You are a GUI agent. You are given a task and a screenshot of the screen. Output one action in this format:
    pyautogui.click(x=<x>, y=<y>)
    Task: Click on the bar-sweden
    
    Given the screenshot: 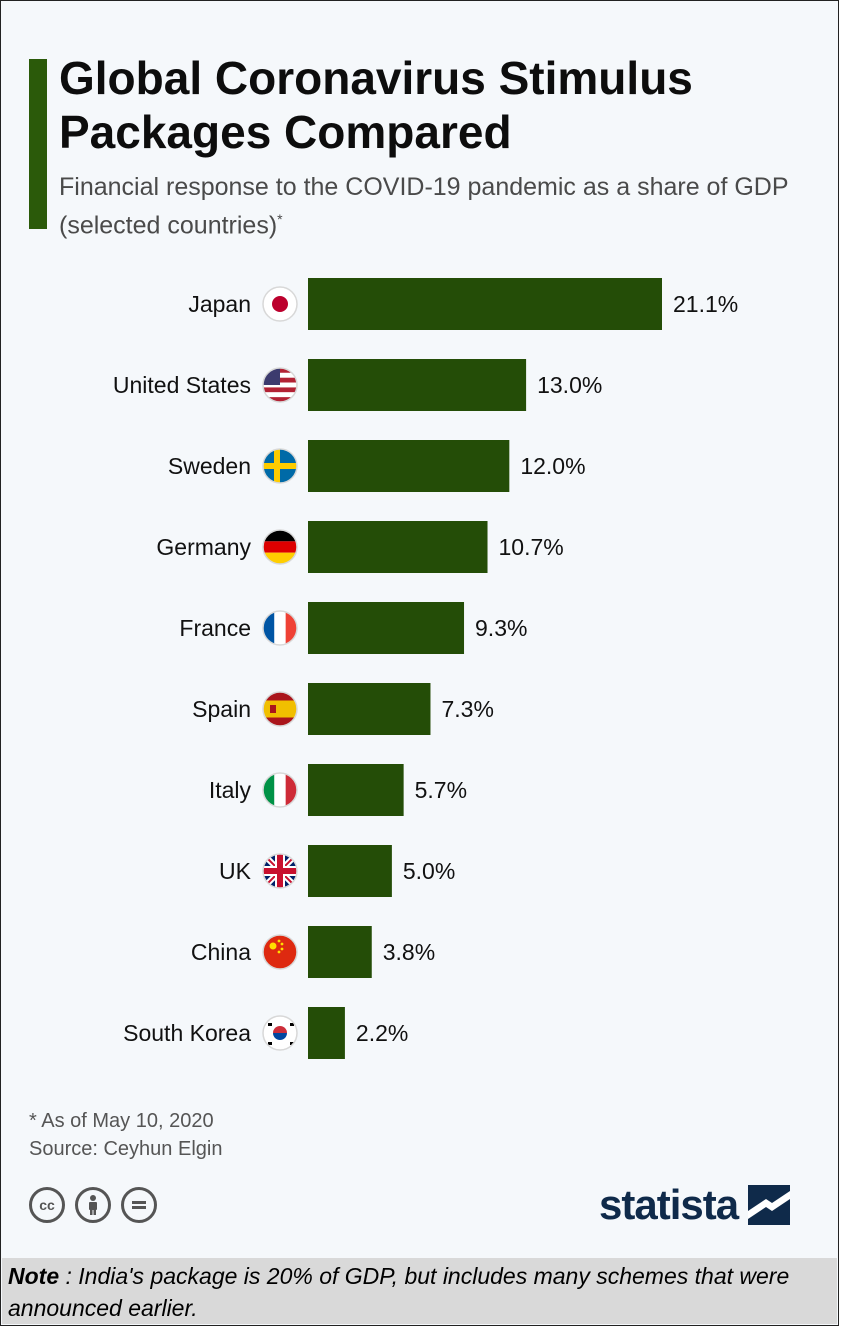 What is the action you would take?
    pyautogui.click(x=409, y=466)
    